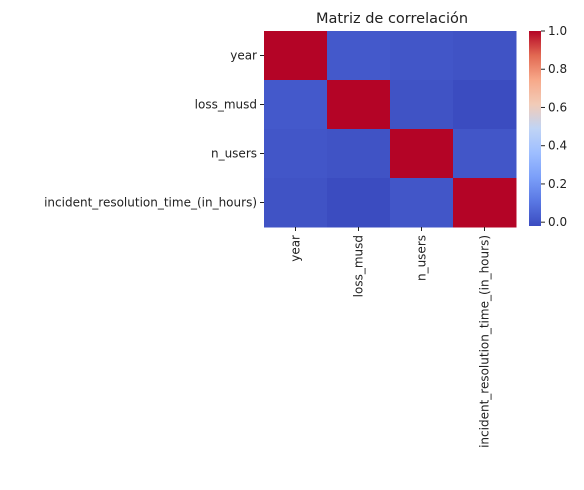 The height and width of the screenshot is (490, 584). Describe the element at coordinates (557, 222) in the screenshot. I see `colorbar-tick-label: 0.0` at that location.